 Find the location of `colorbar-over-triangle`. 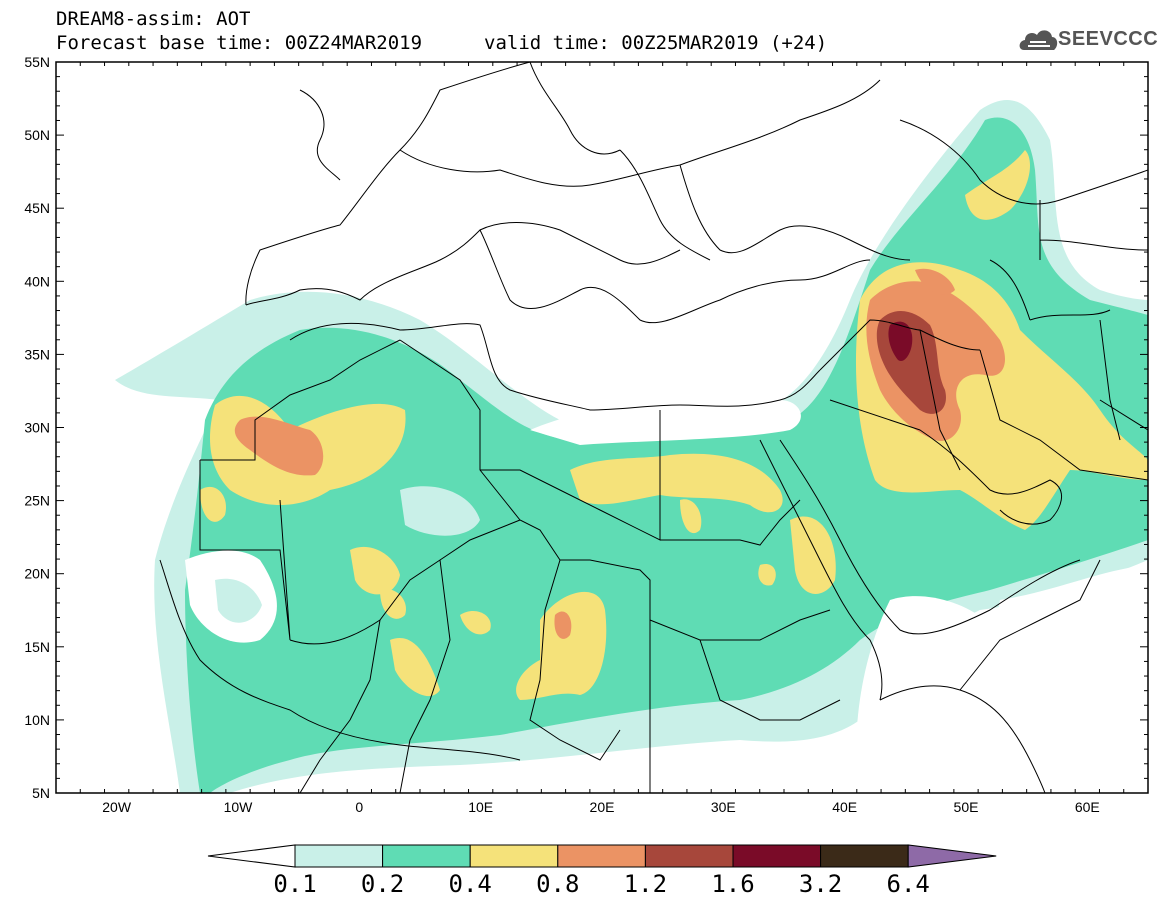

colorbar-over-triangle is located at coordinates (952, 856).